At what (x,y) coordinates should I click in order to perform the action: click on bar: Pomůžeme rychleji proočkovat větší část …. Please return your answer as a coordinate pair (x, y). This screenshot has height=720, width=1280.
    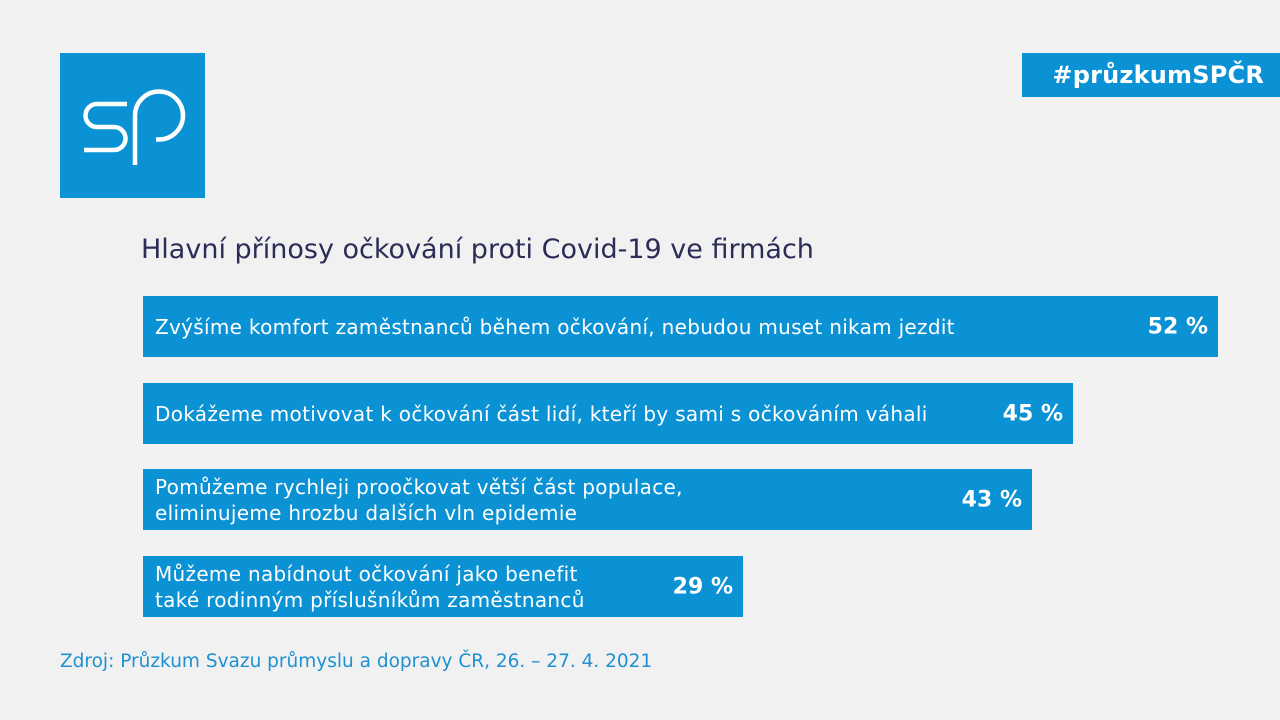
    Looking at the image, I should click on (587, 499).